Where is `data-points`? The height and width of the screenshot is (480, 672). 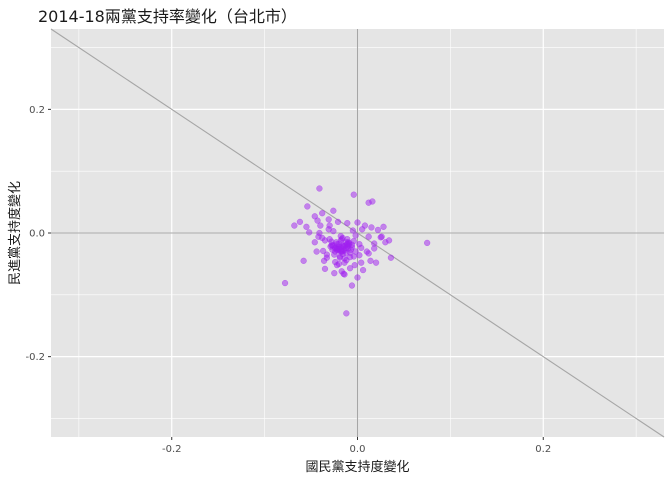 data-points is located at coordinates (356, 251).